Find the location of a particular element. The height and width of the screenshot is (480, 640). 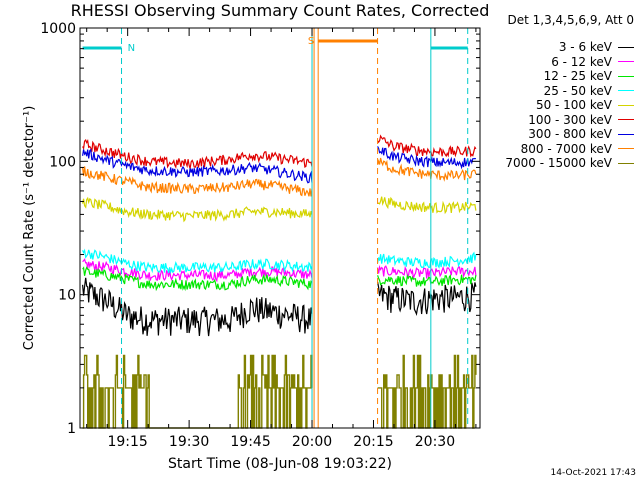

x-tick-label: 19:30 is located at coordinates (189, 442).